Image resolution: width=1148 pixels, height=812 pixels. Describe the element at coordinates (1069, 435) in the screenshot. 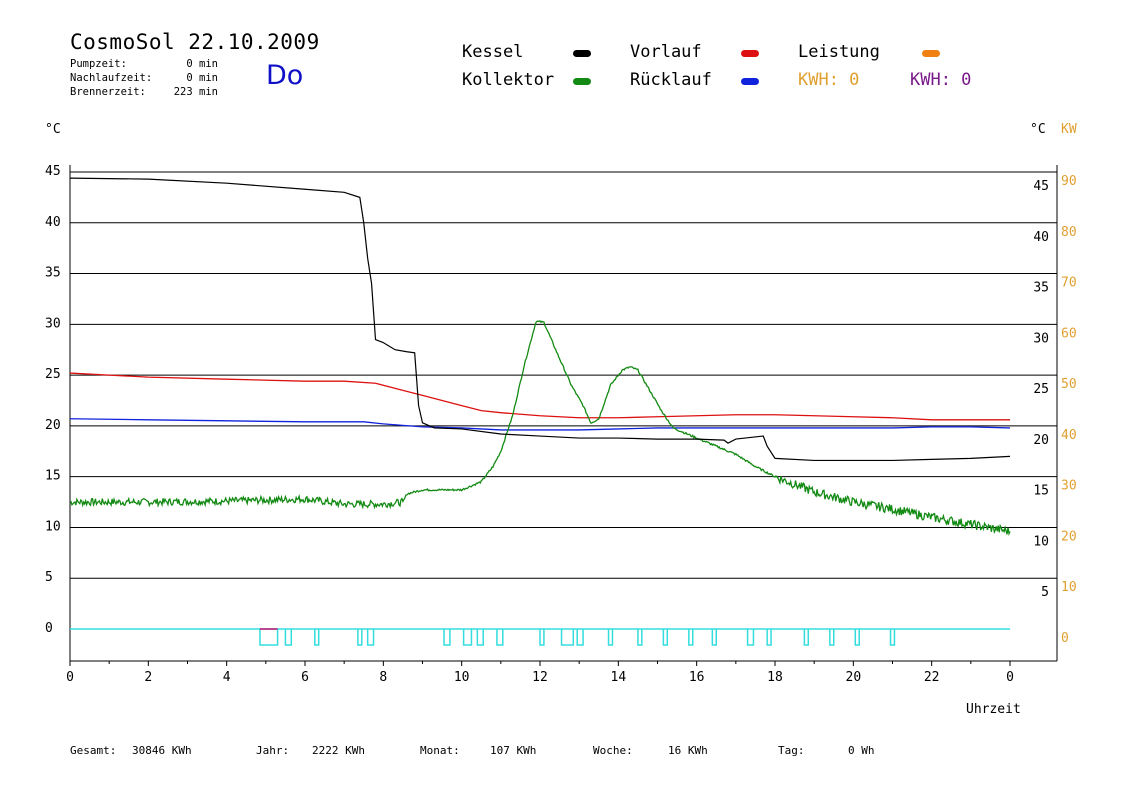

I see `y2-tick-label: 40` at that location.